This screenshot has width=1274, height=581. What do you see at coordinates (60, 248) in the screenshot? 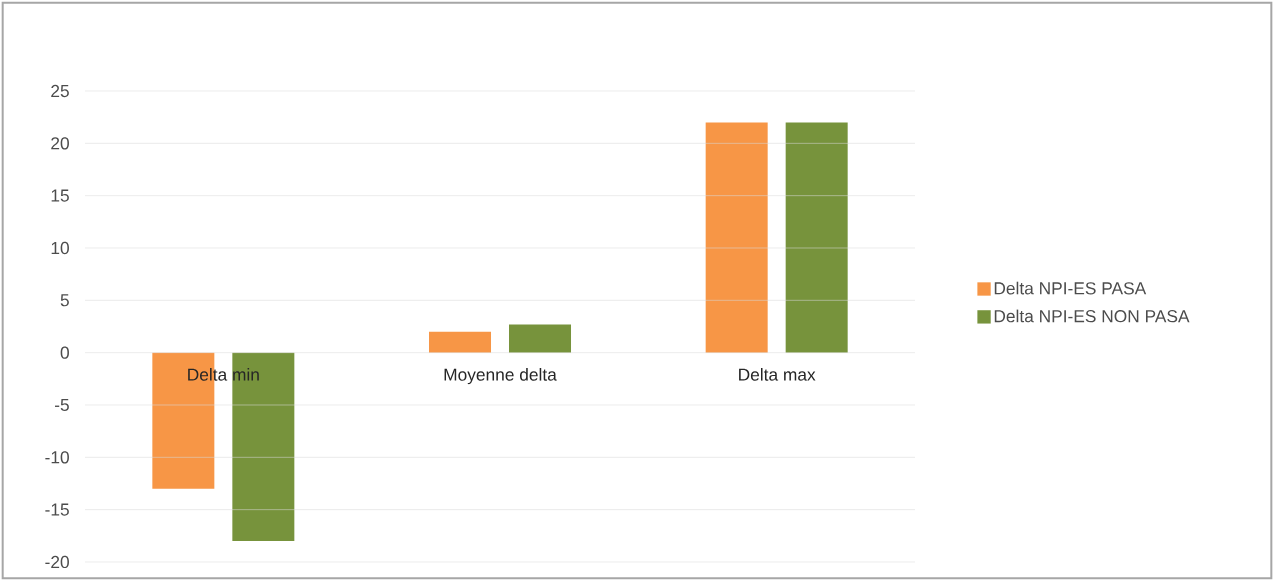
I see `y-tick-label: 10` at bounding box center [60, 248].